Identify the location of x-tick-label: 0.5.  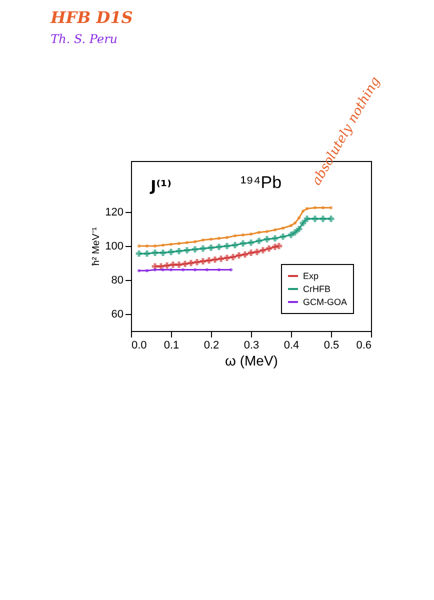
(332, 346).